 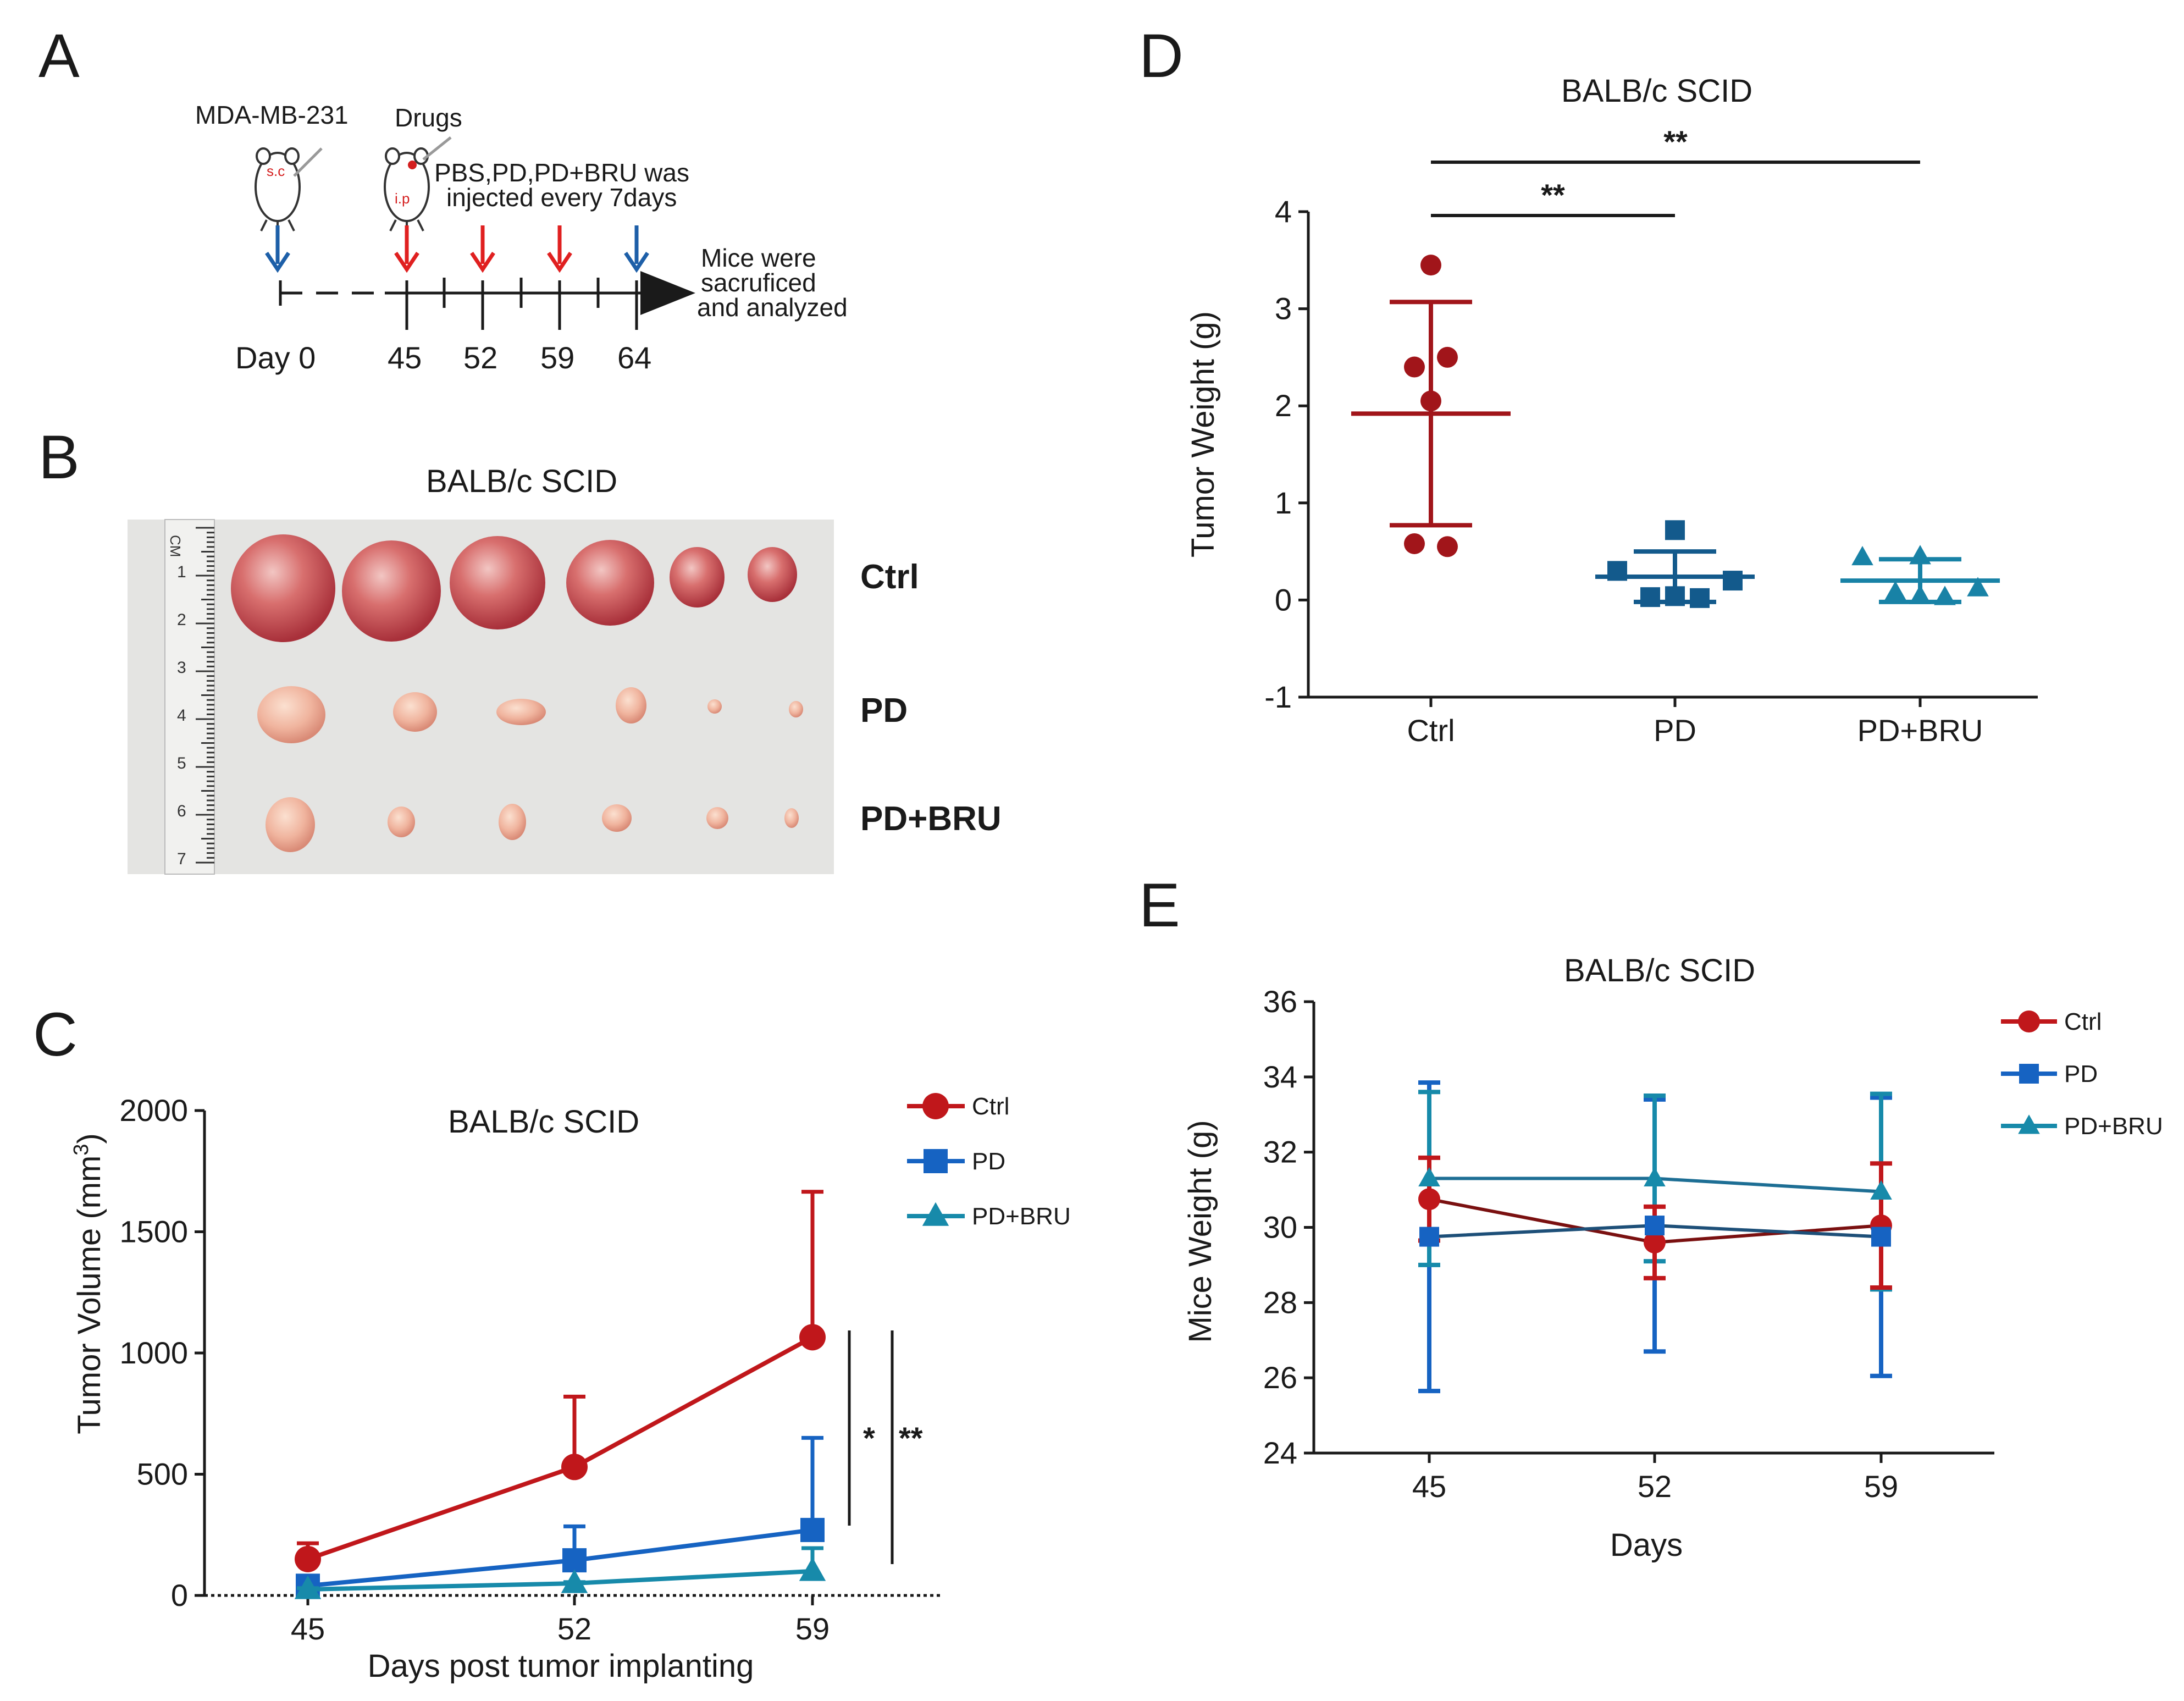 I want to click on significance-label: *, so click(x=869, y=1438).